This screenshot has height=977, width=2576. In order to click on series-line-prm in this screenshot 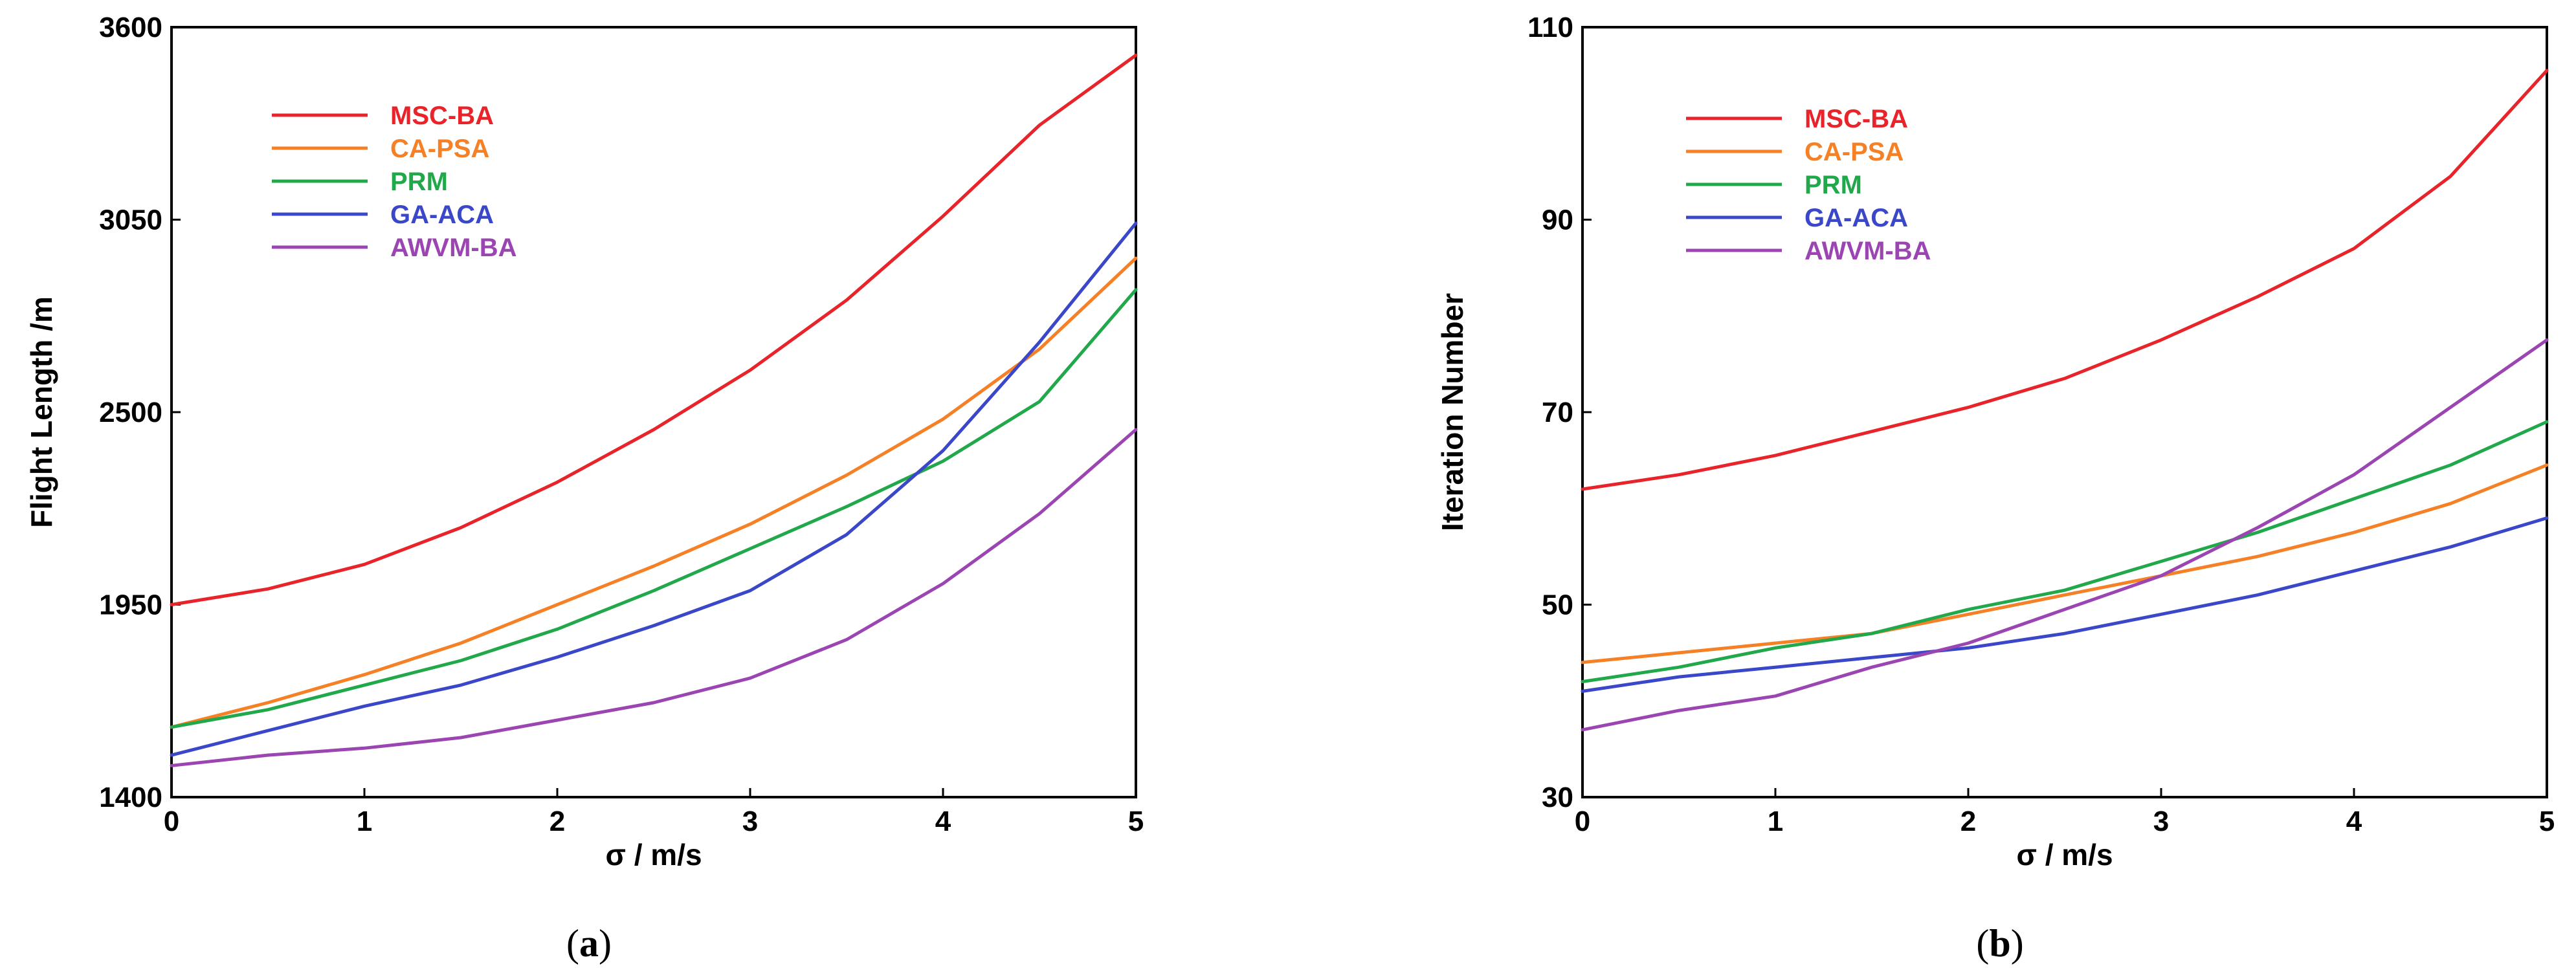, I will do `click(2065, 551)`.